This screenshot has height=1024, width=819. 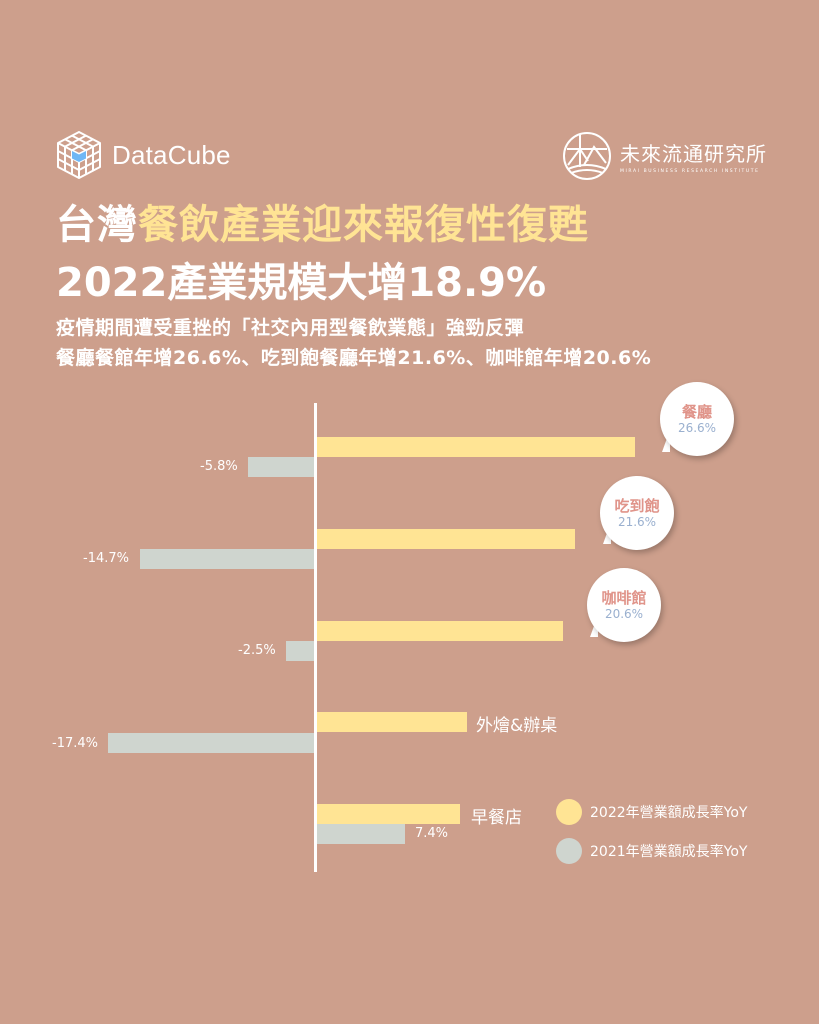 I want to click on bar-2021-catering, so click(x=211, y=743).